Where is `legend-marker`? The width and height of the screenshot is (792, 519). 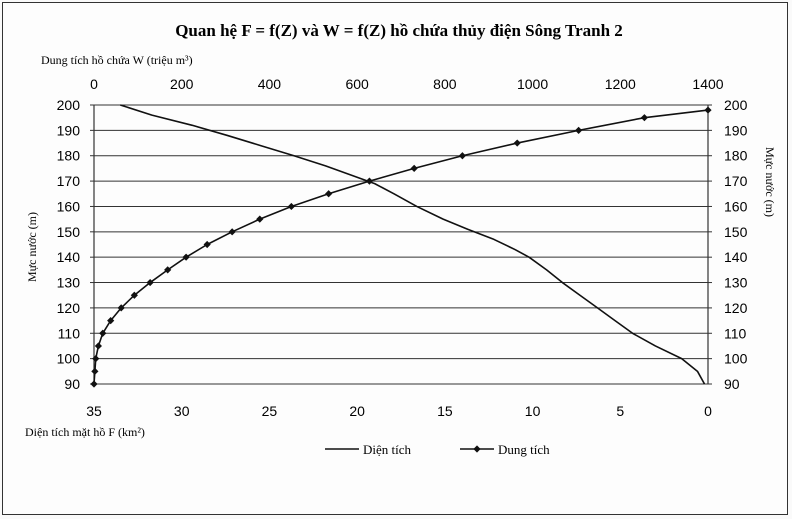 legend-marker is located at coordinates (477, 449).